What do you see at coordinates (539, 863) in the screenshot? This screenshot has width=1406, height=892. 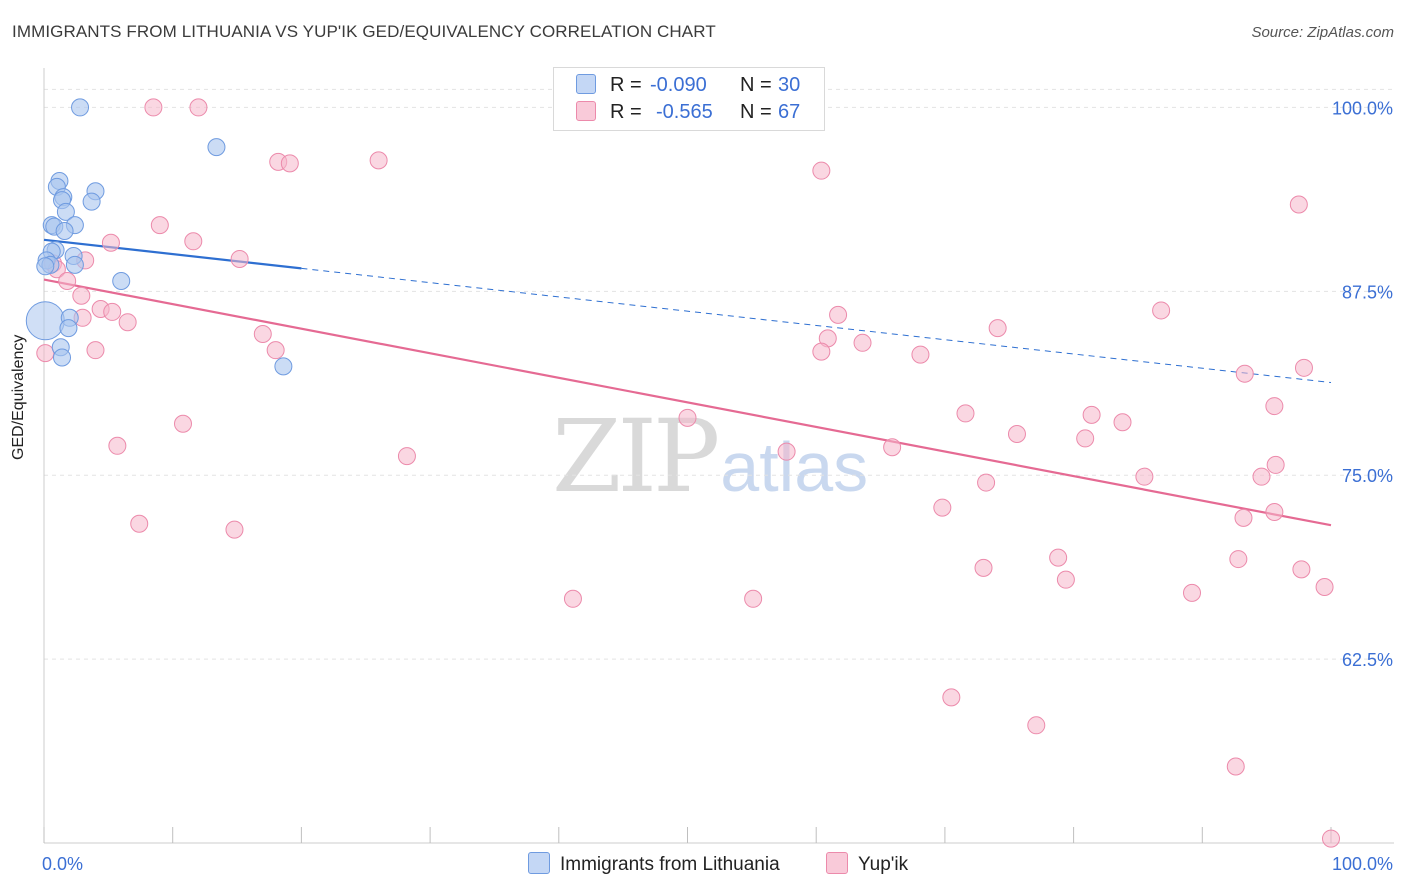 I see `bottom-legend-swatch-lithuania` at bounding box center [539, 863].